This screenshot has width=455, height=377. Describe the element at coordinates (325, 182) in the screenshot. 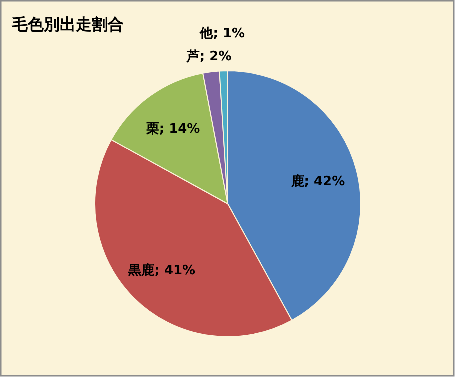

I see `data-label: ; 42%` at that location.